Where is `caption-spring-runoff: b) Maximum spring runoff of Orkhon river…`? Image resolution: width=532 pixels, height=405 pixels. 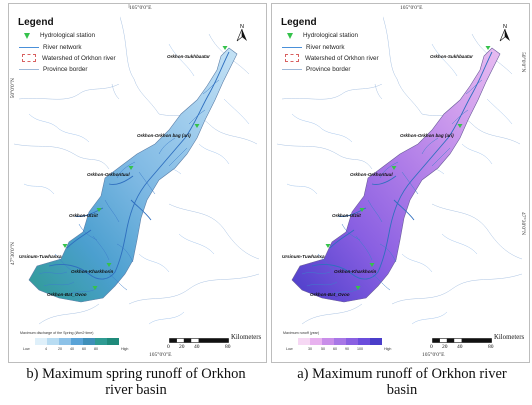
caption-spring-runoff: b) Maximum spring runoff of Orkhon river… is located at coordinates (136, 382).